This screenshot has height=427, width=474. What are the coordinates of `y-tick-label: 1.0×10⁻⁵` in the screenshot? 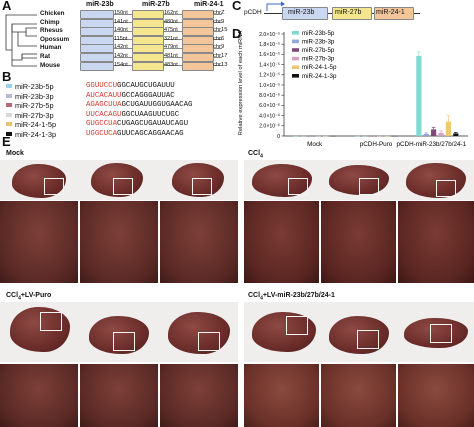 It's located at (269, 86).